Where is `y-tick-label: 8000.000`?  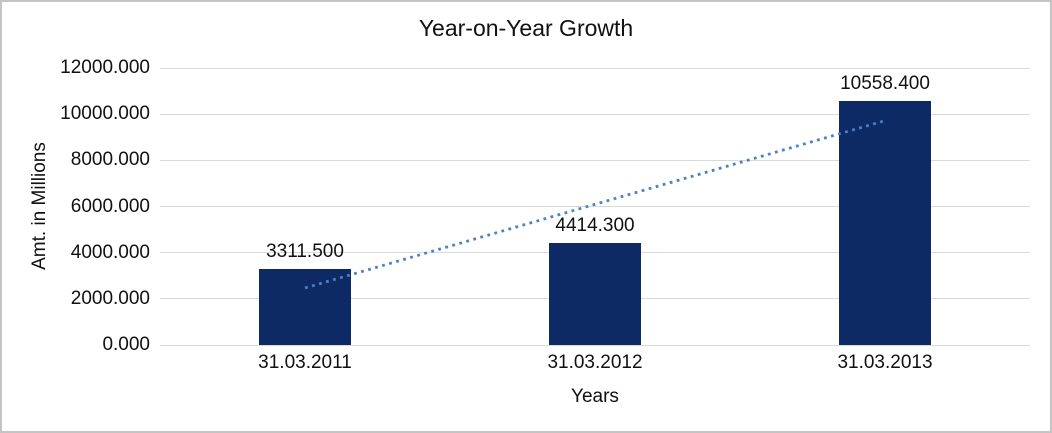 y-tick-label: 8000.000 is located at coordinates (110, 160).